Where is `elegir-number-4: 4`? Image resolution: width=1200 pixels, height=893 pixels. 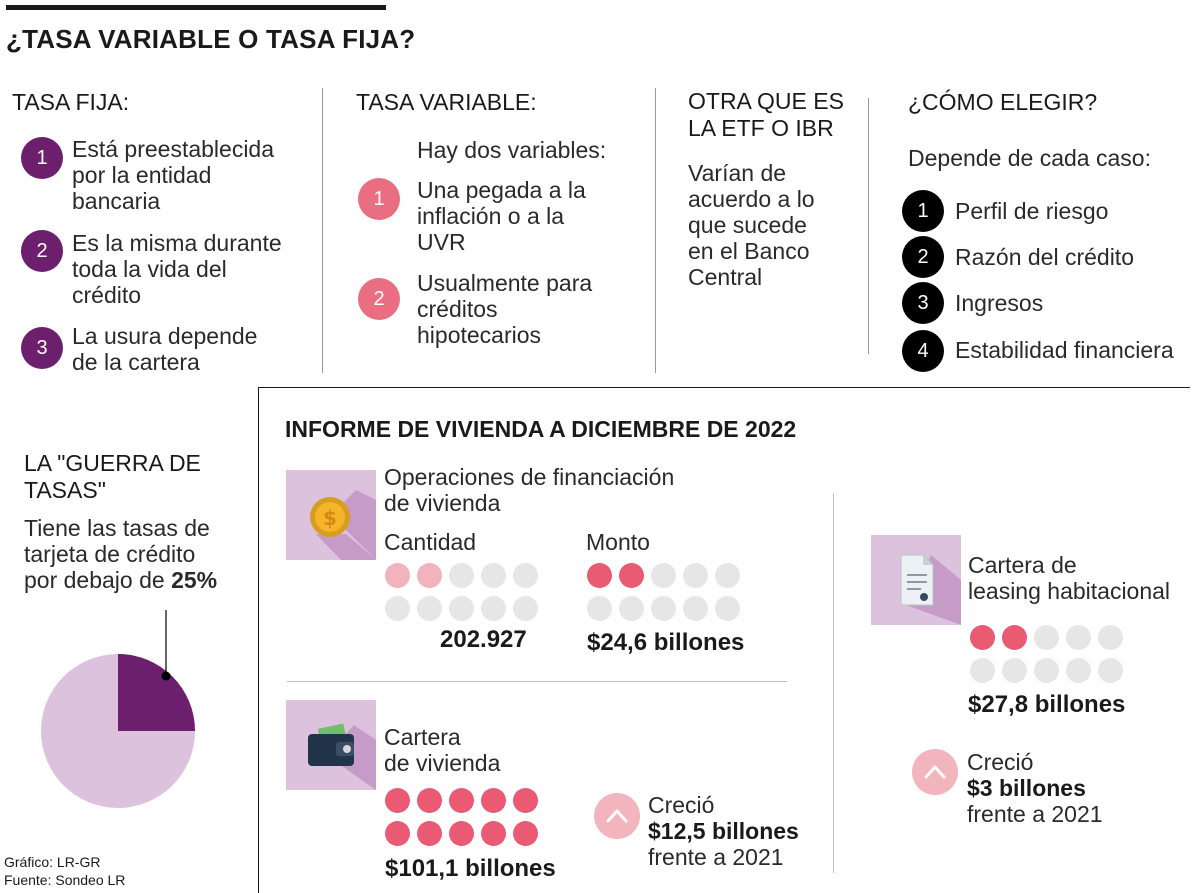 elegir-number-4: 4 is located at coordinates (923, 351).